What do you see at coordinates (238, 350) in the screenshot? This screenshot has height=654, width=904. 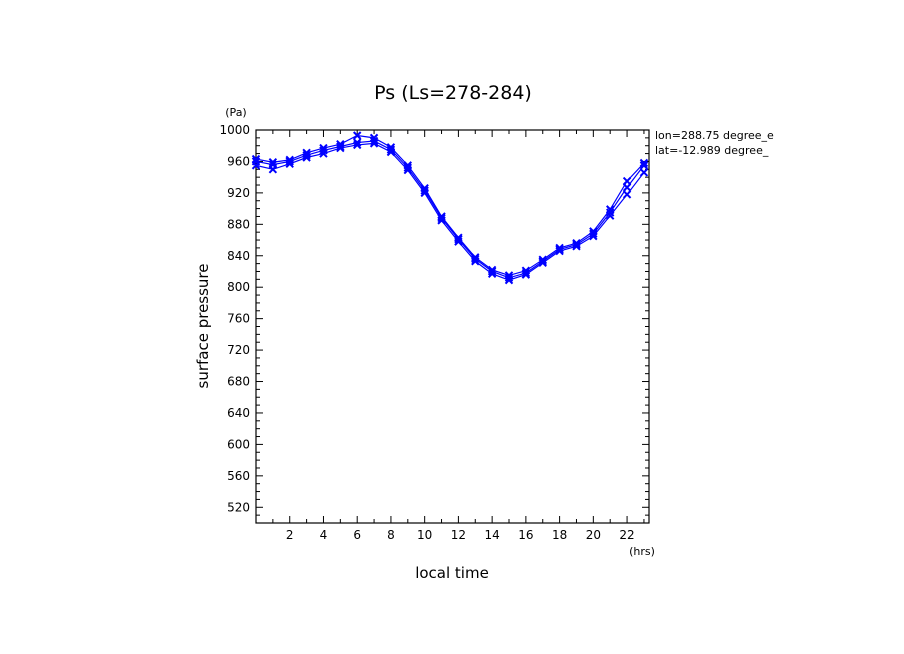 I see `y-tick-label: 720` at bounding box center [238, 350].